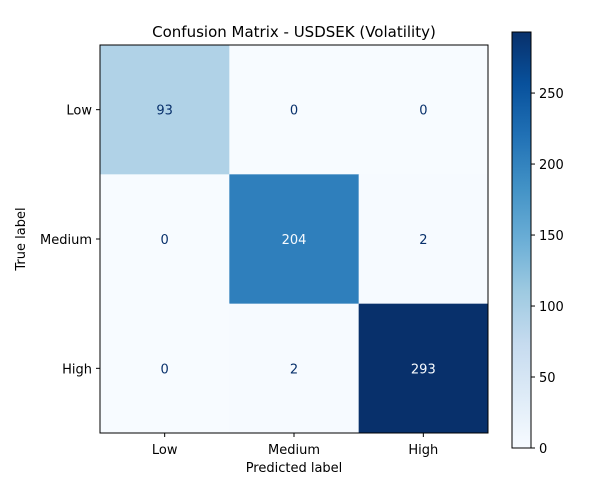 The image size is (600, 500). I want to click on y-axis-label: True label, so click(21, 239).